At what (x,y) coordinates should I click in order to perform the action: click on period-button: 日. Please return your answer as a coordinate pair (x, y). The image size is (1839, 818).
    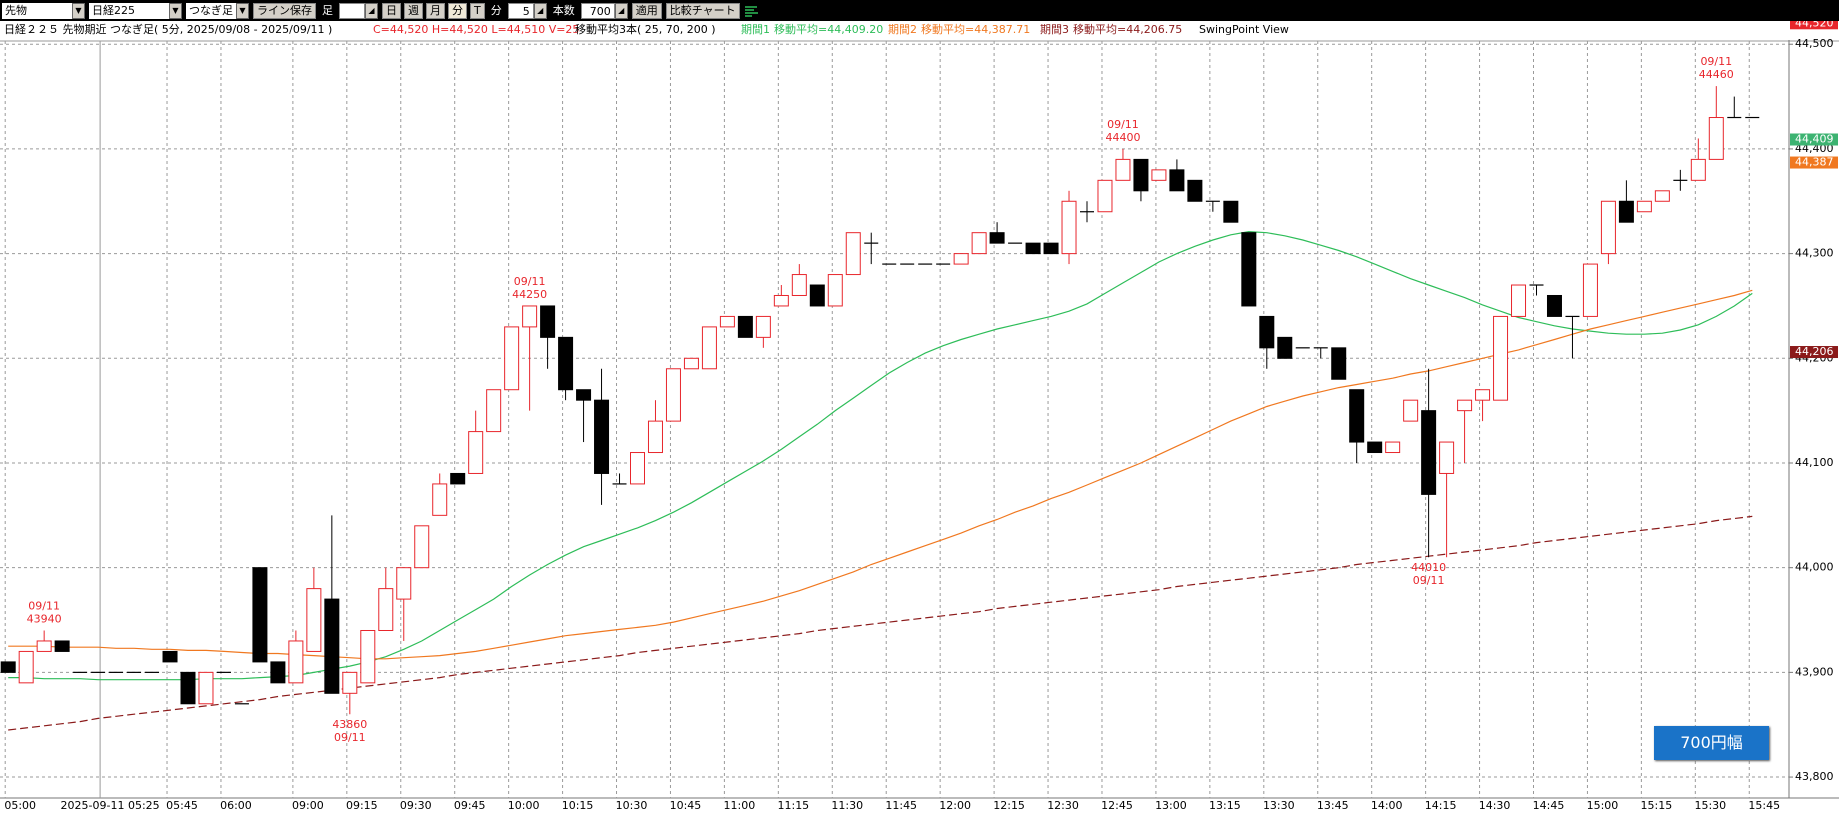
    Looking at the image, I should click on (391, 10).